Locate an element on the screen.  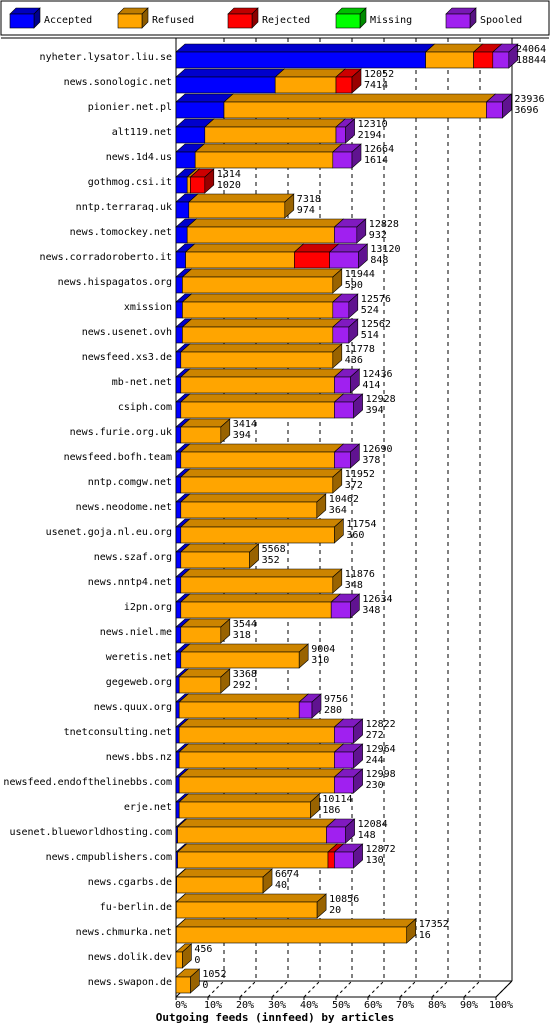
bar-row-news-dolik-dev is located at coordinates (184, 956).